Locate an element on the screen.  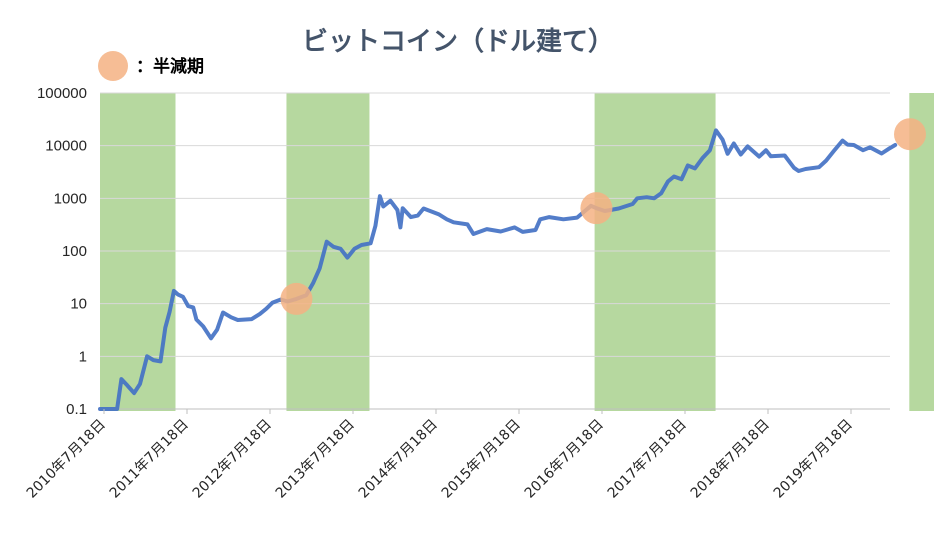
x-tick-label-4: 2014年7月18日 is located at coordinates (398, 459).